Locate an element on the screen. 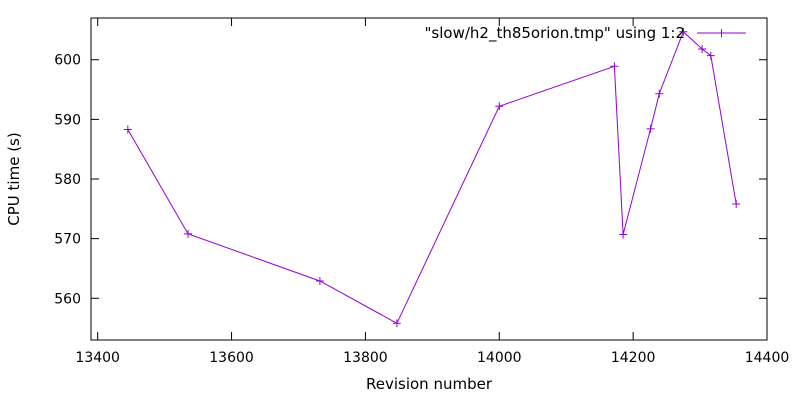 This screenshot has height=400, width=800. y-tick-label-600: 600 is located at coordinates (67, 61).